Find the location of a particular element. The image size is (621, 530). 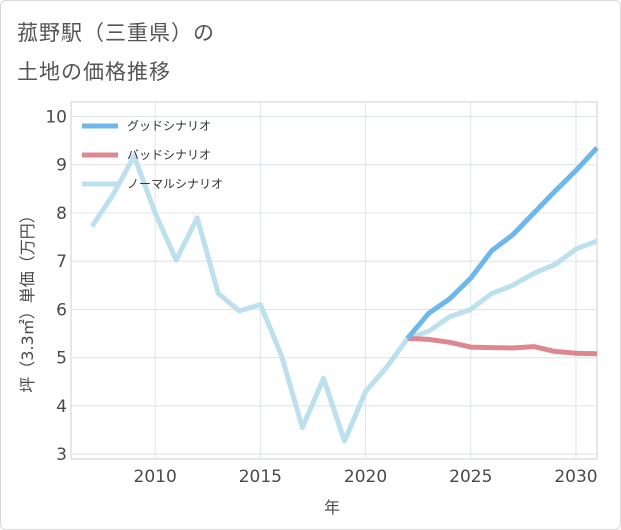

y-tick-label: 5 is located at coordinates (61, 359).